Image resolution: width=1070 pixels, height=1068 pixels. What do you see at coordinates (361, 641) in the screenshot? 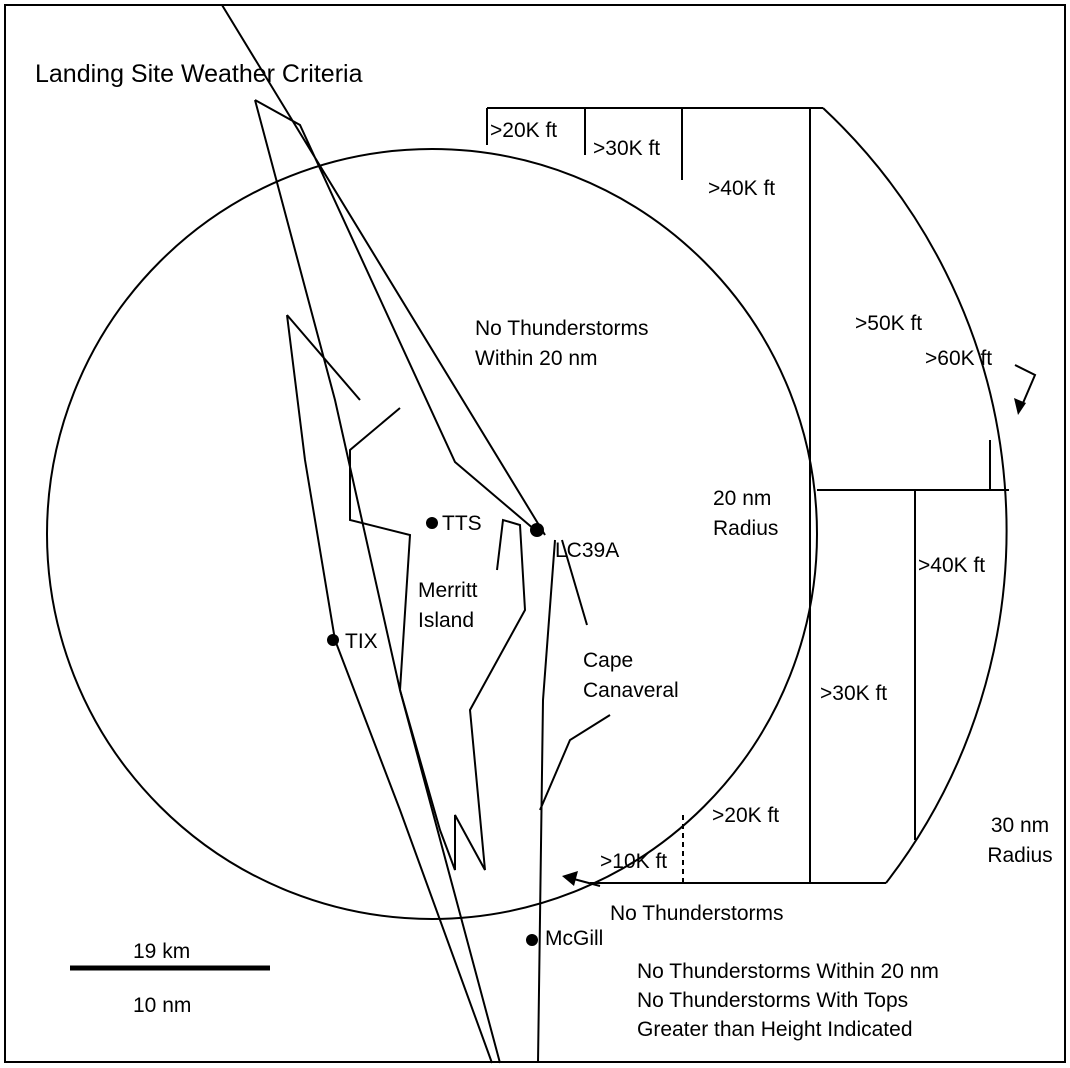
I see `label: TIX` at bounding box center [361, 641].